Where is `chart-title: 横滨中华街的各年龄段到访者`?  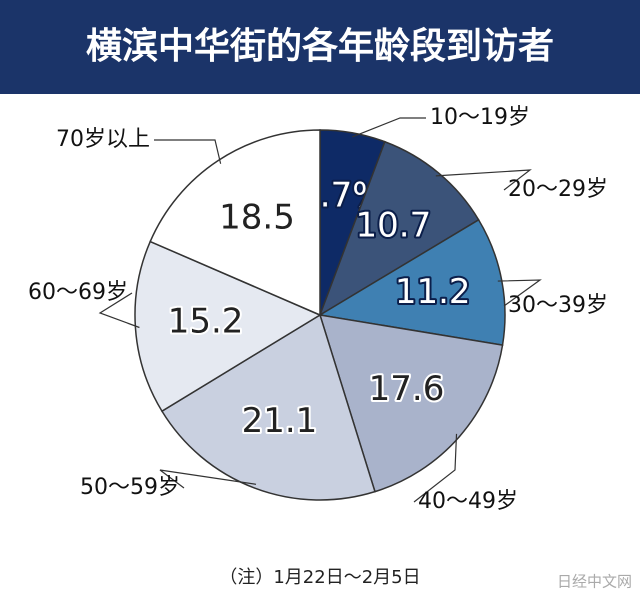 chart-title: 横滨中华街的各年龄段到访者 is located at coordinates (320, 46).